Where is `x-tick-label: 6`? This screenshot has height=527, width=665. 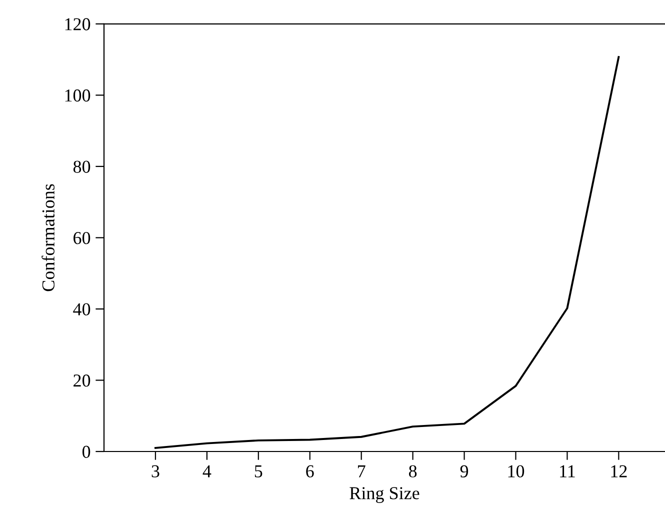
x-tick-label: 6 is located at coordinates (310, 471).